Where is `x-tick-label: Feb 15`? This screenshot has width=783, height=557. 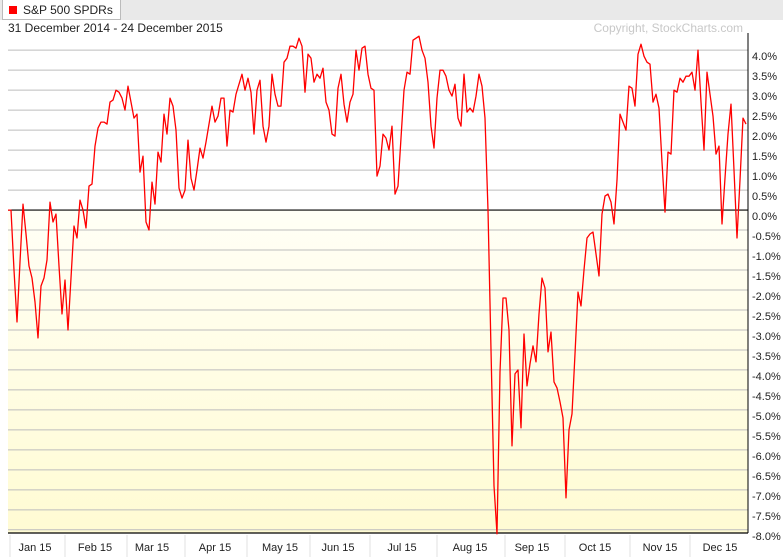
x-tick-label: Feb 15 is located at coordinates (95, 548).